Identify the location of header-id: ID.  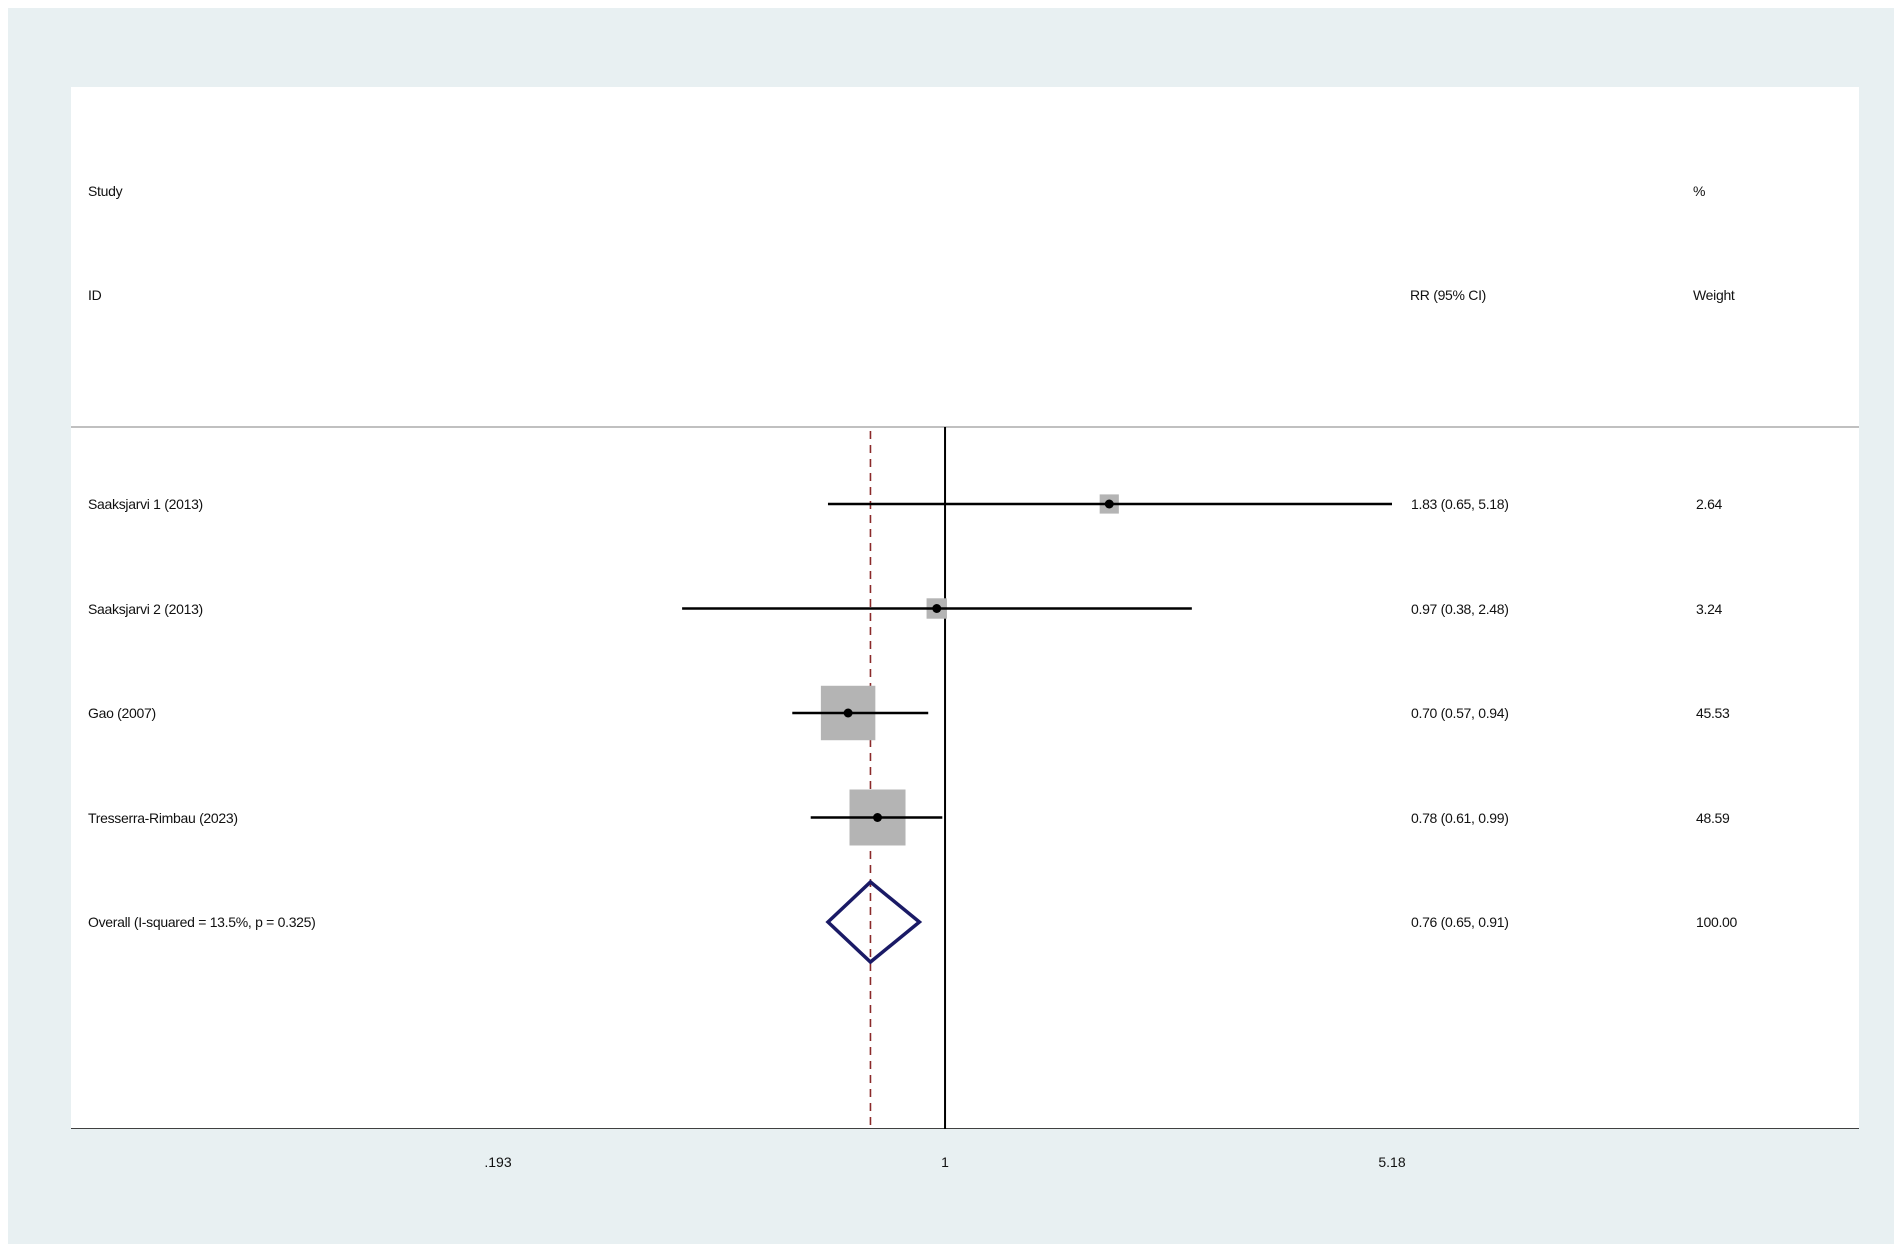
(95, 295).